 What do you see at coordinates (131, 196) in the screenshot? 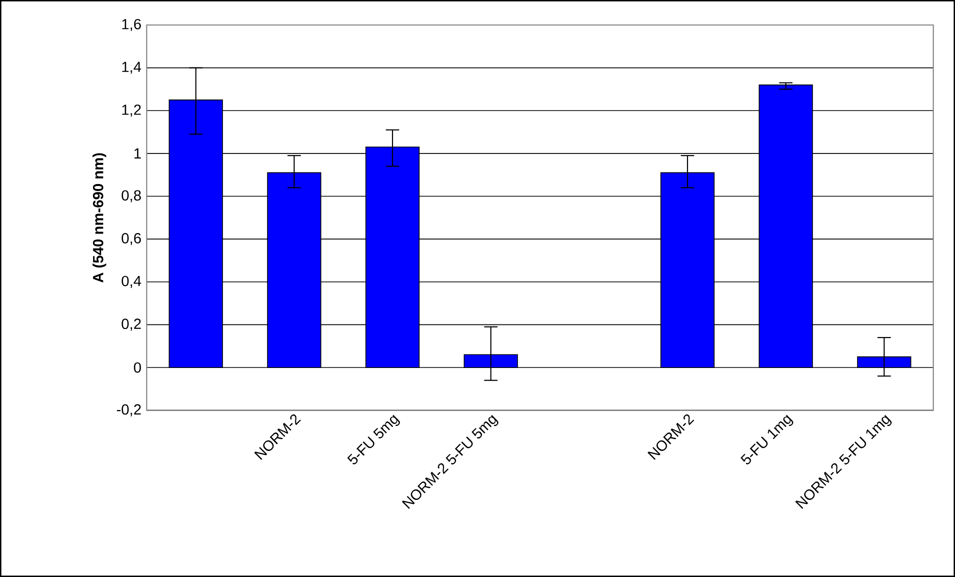
I see `y-tick-label: 0,8` at bounding box center [131, 196].